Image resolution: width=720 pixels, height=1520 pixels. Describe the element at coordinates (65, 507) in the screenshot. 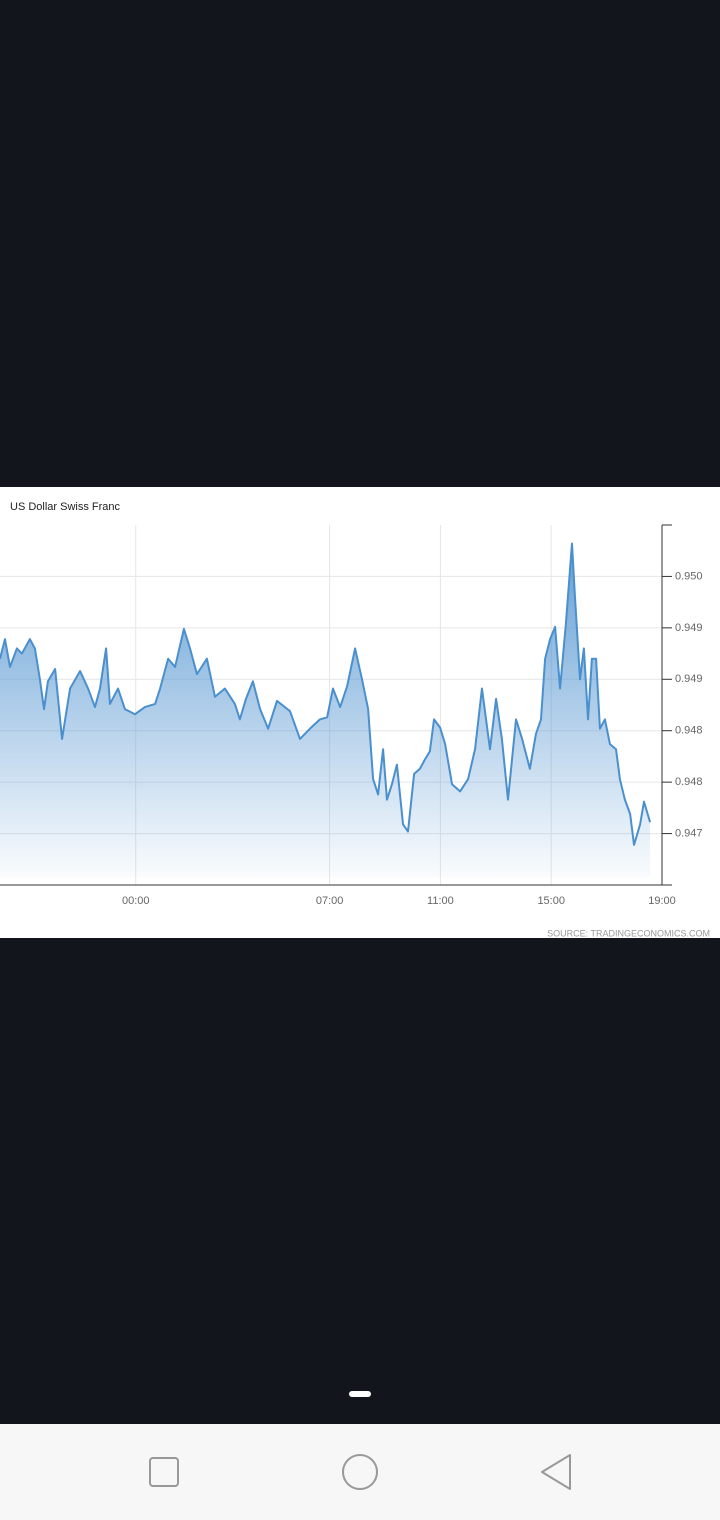

I see `chart-title: US Dollar Swiss Franc` at that location.